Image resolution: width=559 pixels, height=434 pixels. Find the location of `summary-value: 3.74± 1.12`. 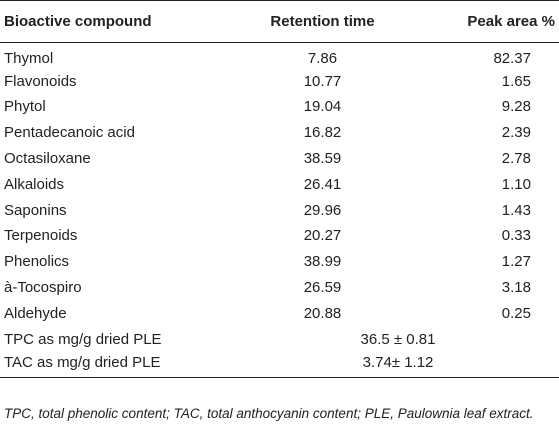

summary-value: 3.74± 1.12 is located at coordinates (382, 365).